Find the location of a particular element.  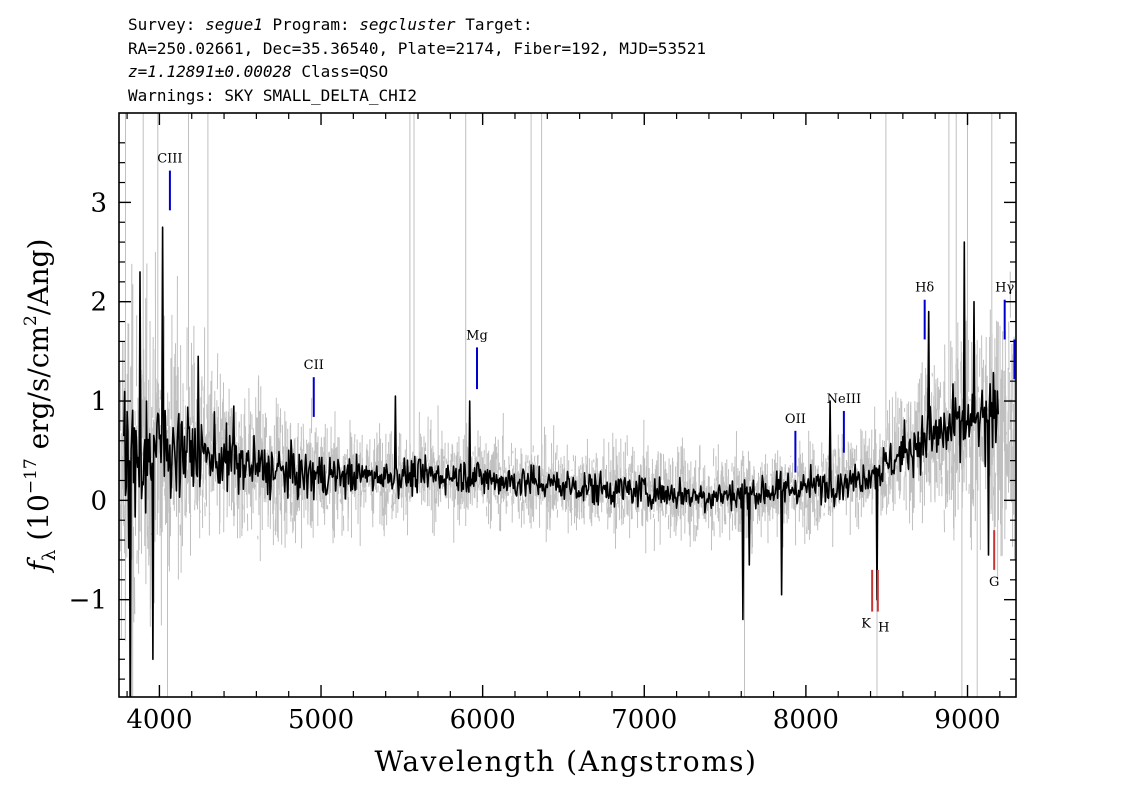

absorption-line-label: H is located at coordinates (883, 628).